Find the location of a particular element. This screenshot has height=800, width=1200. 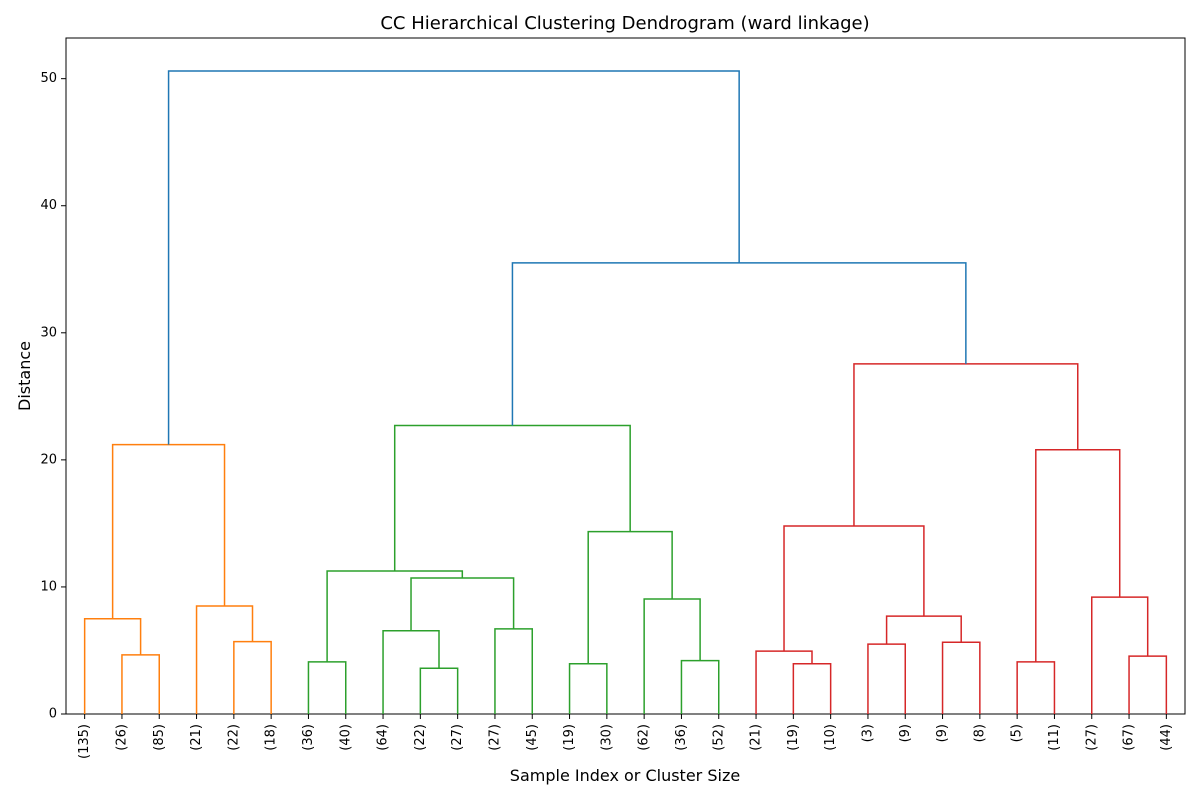

x-tick-label: (5) is located at coordinates (1017, 733).